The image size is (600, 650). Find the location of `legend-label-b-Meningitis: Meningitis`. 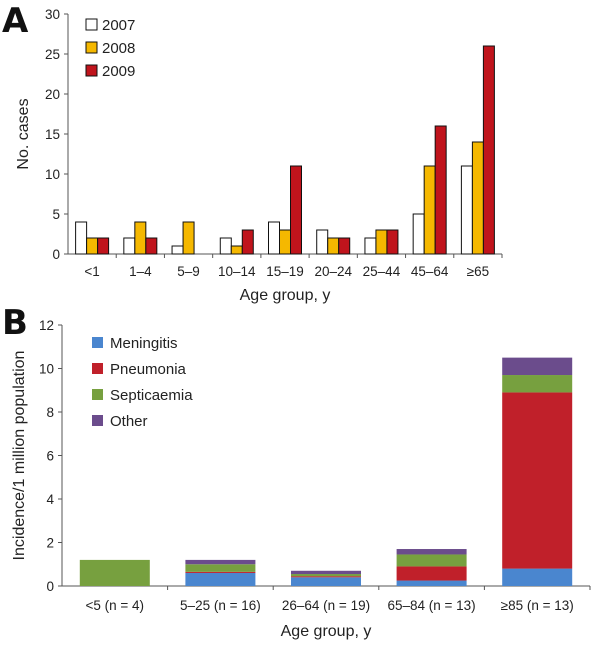

legend-label-b-Meningitis: Meningitis is located at coordinates (144, 343).